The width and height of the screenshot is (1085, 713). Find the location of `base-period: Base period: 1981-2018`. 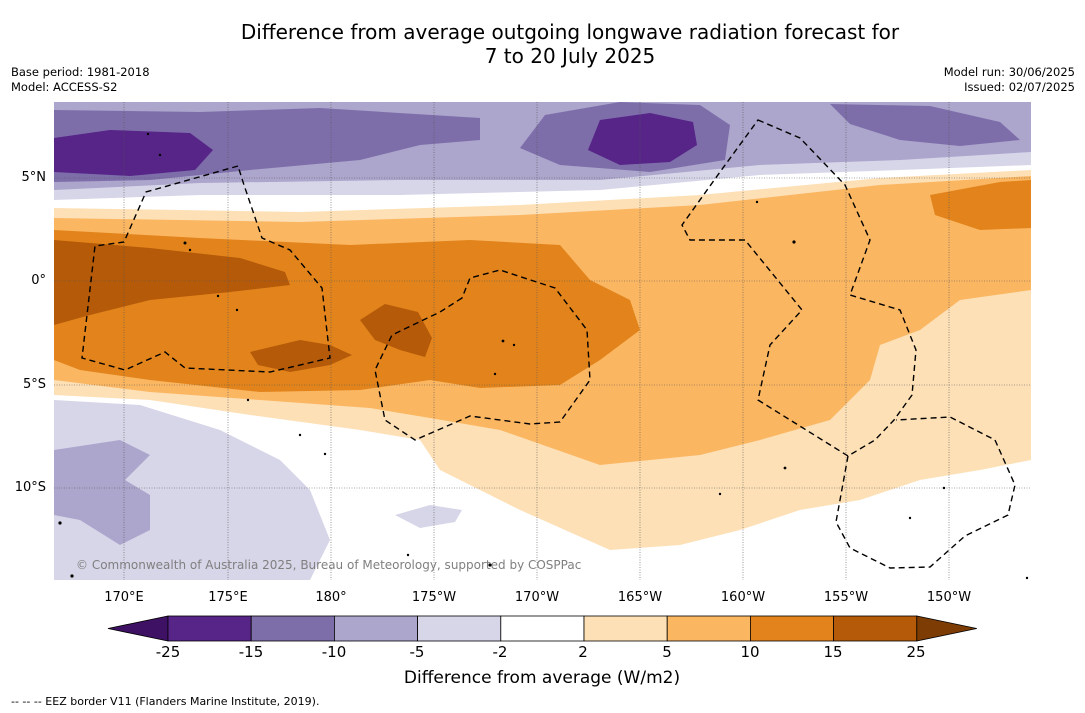

base-period: Base period: 1981-2018 is located at coordinates (80, 72).